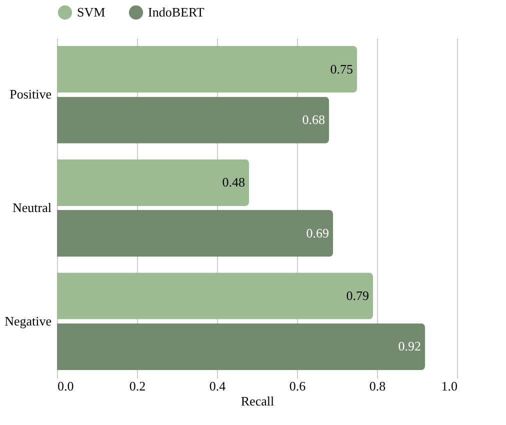 The height and width of the screenshot is (425, 506). Describe the element at coordinates (32, 207) in the screenshot. I see `y-tick-label: Neutral` at that location.